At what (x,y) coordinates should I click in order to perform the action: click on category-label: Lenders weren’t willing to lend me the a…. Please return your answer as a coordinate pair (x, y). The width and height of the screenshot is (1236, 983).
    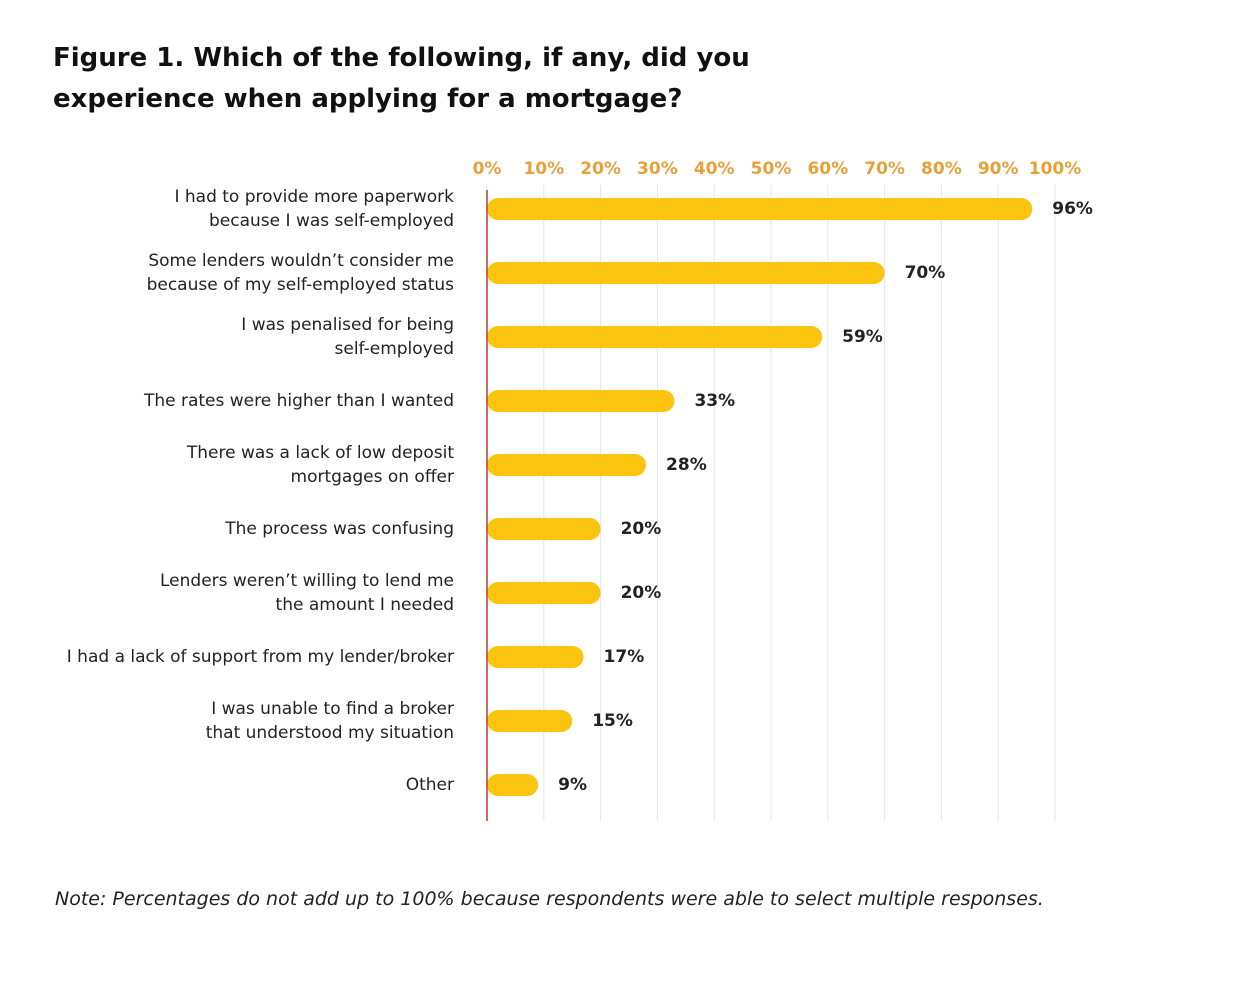
    Looking at the image, I should click on (307, 593).